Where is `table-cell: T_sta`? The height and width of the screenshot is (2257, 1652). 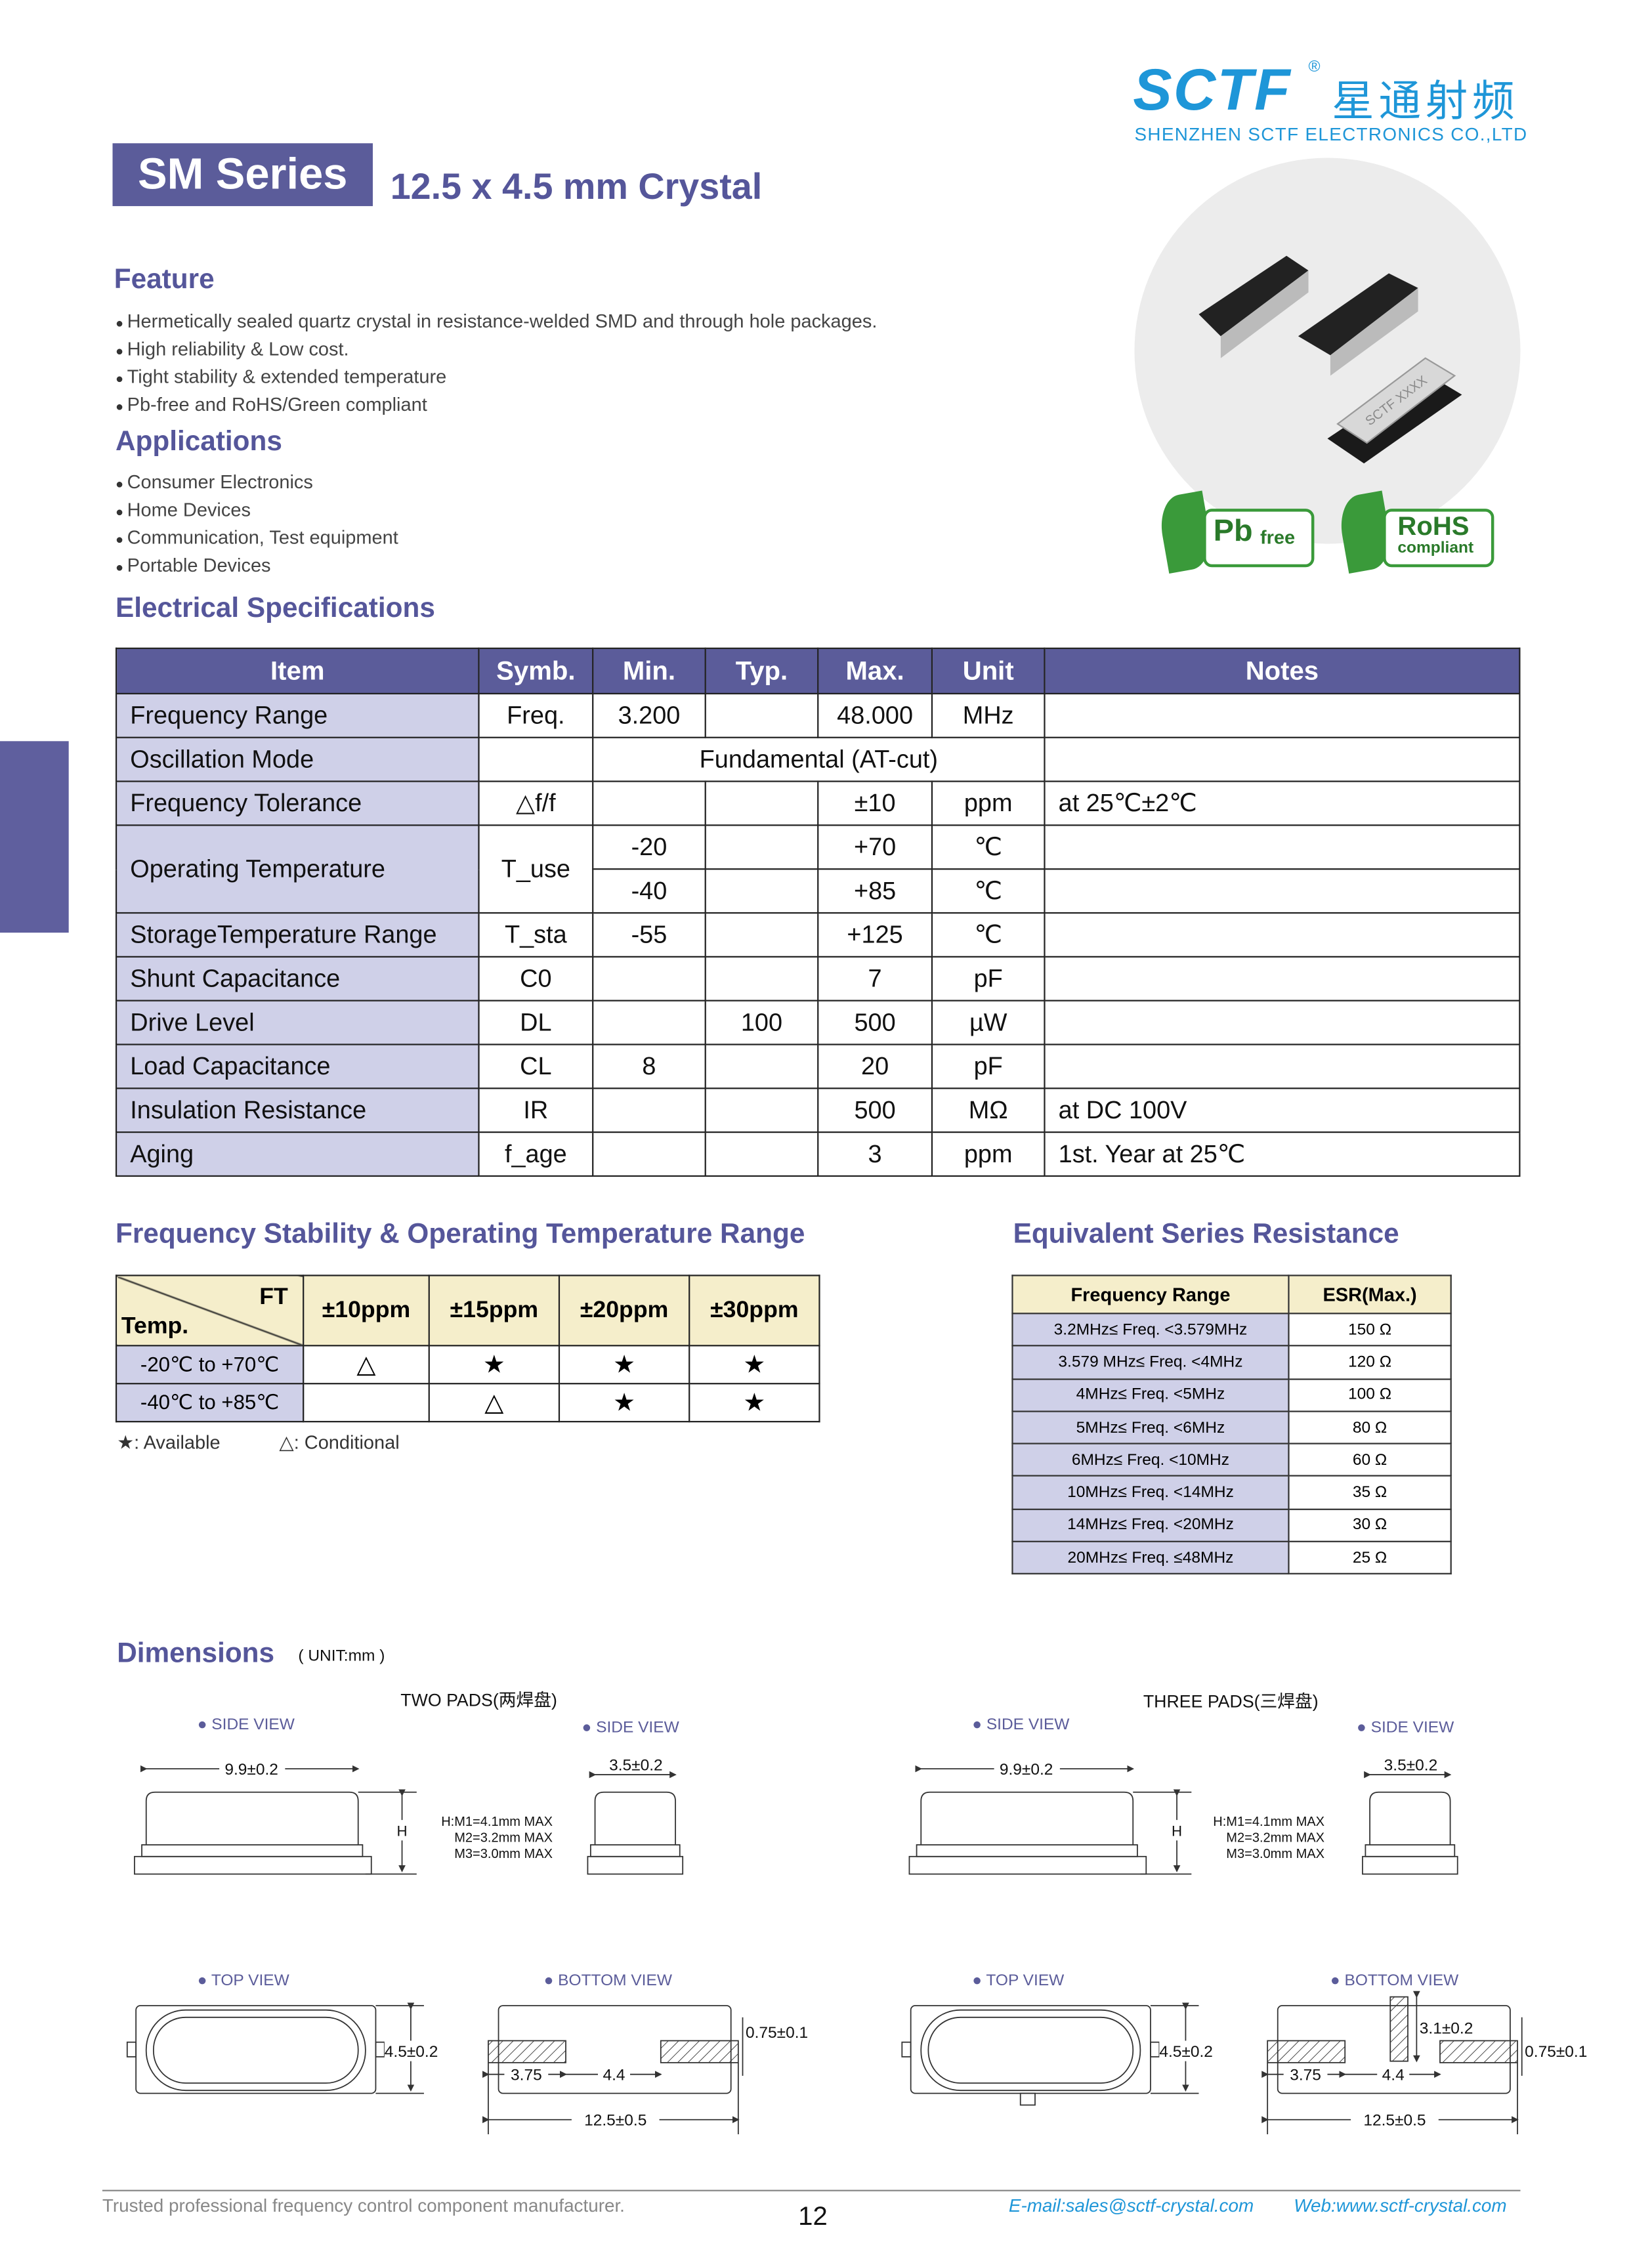 table-cell: T_sta is located at coordinates (536, 935).